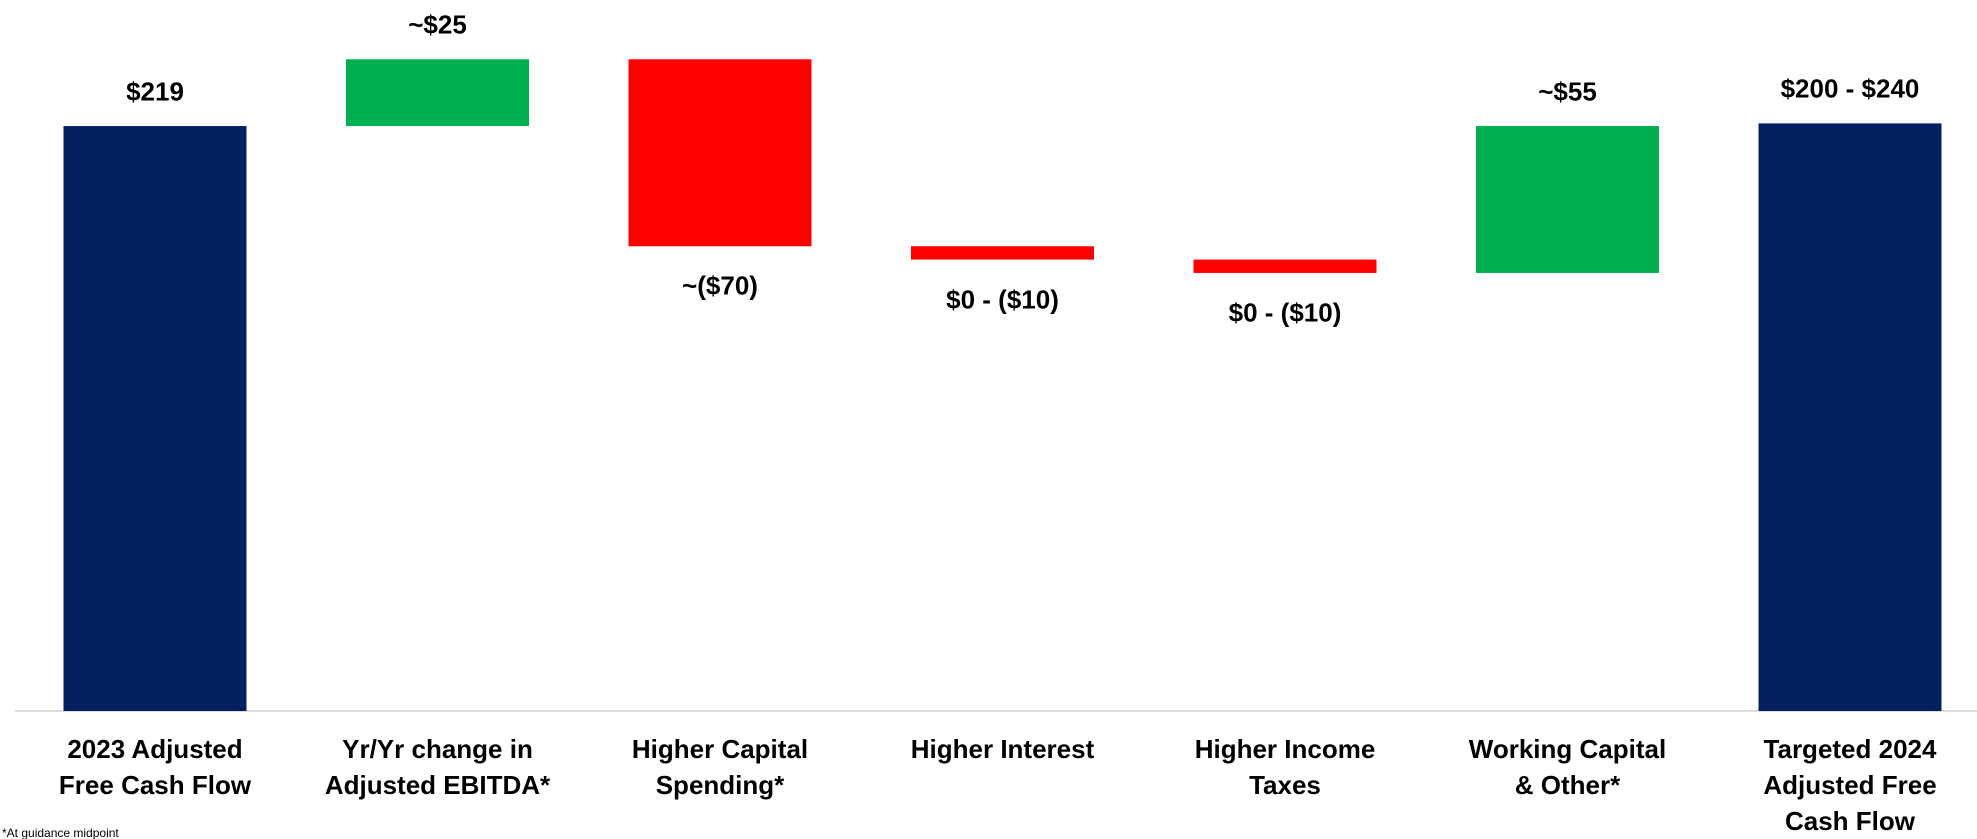 The image size is (1977, 839). I want to click on x-tick-label: Working Capital & Other*, so click(1567, 767).